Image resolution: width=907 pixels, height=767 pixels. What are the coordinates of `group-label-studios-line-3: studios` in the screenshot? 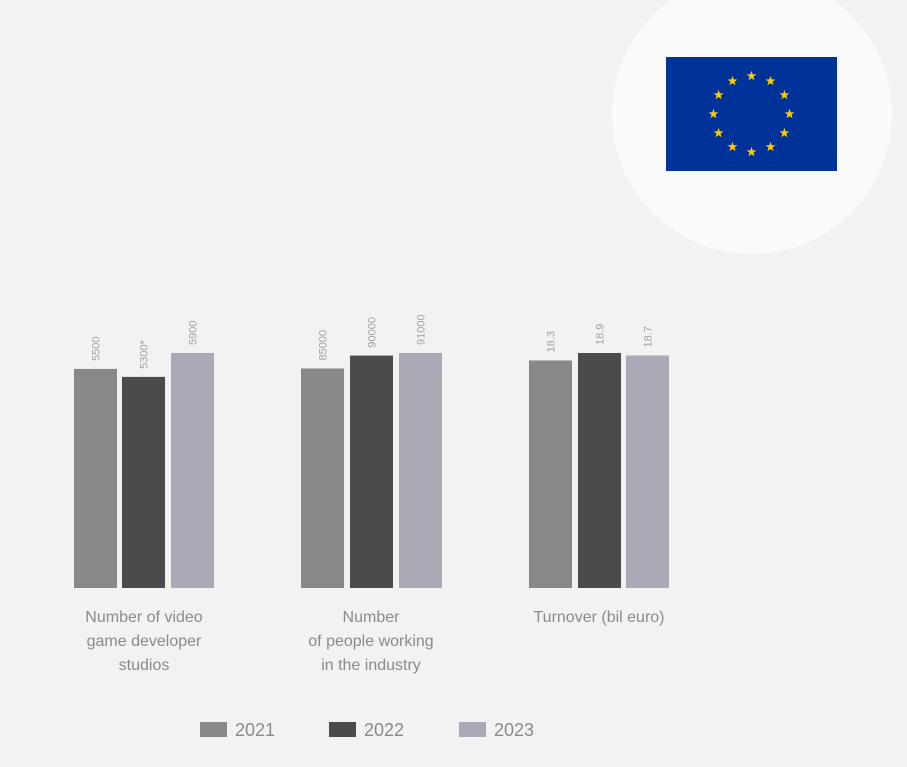 It's located at (144, 665).